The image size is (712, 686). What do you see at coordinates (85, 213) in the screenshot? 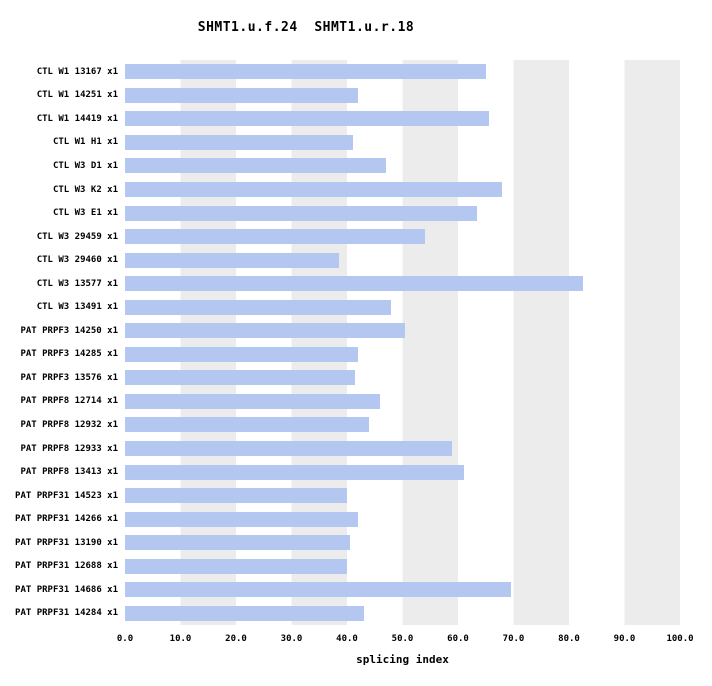
I see `category-label: CTL W3 E1 x1` at bounding box center [85, 213].